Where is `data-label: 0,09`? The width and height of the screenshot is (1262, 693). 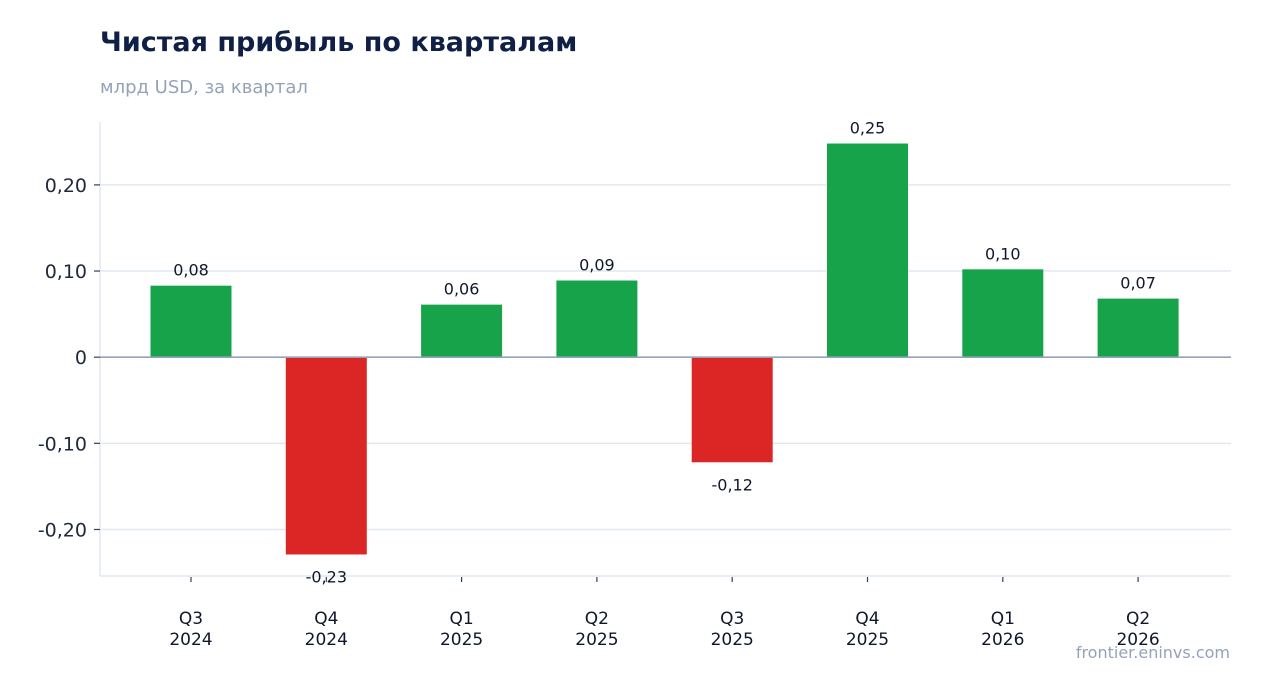 data-label: 0,09 is located at coordinates (597, 265).